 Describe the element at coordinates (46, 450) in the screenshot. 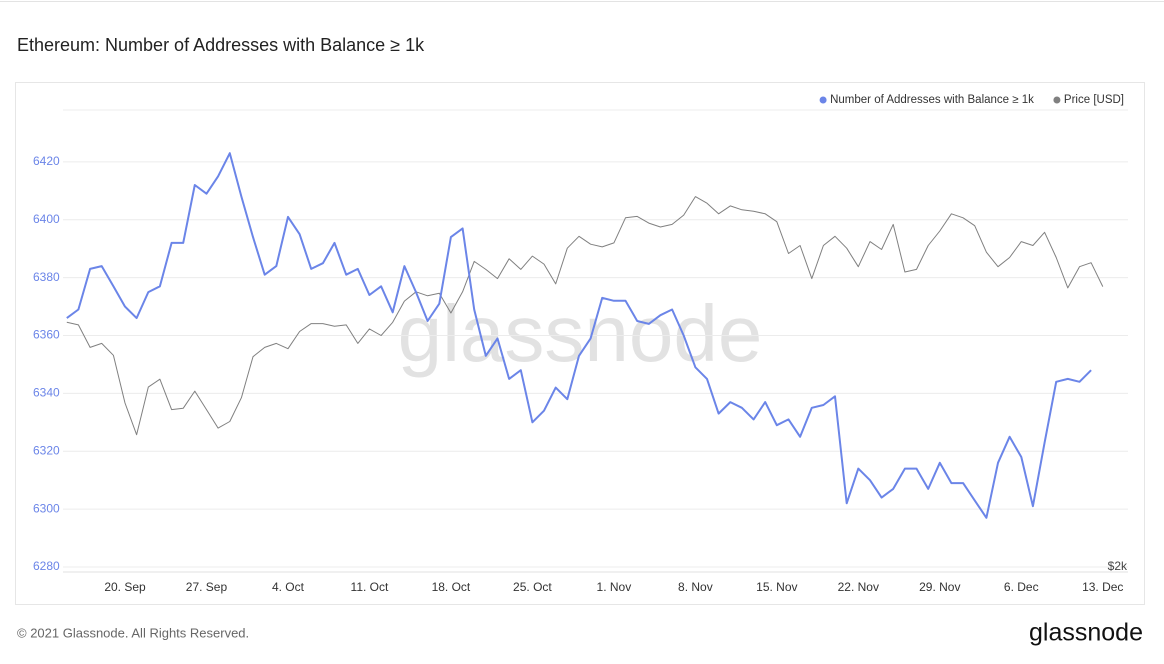

I see `y-tick-label: 6320` at that location.